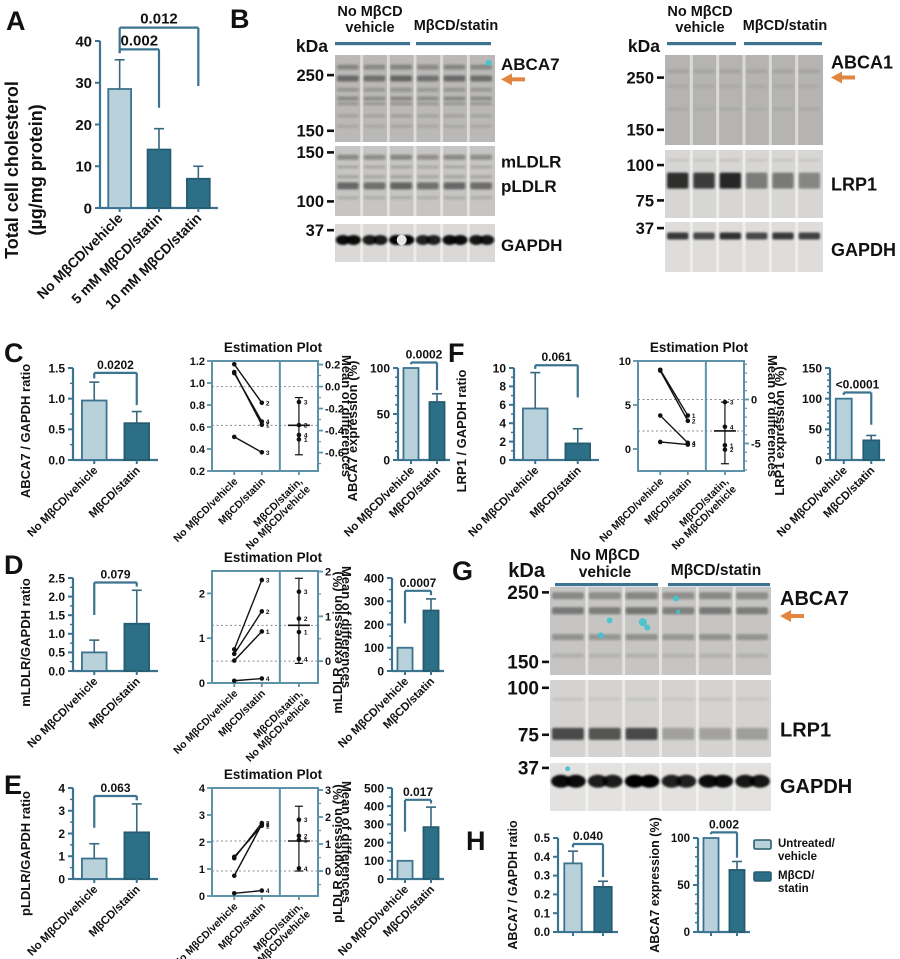 The image size is (900, 959). I want to click on svg-text: LRP1, so click(805, 730).